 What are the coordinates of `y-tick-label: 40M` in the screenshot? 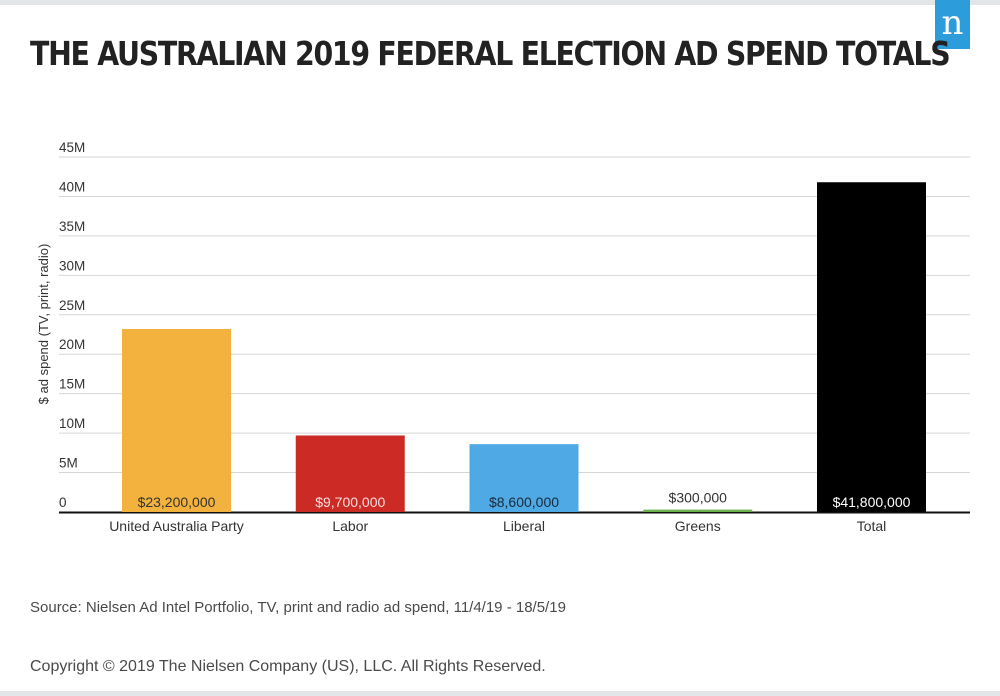 It's located at (72, 186).